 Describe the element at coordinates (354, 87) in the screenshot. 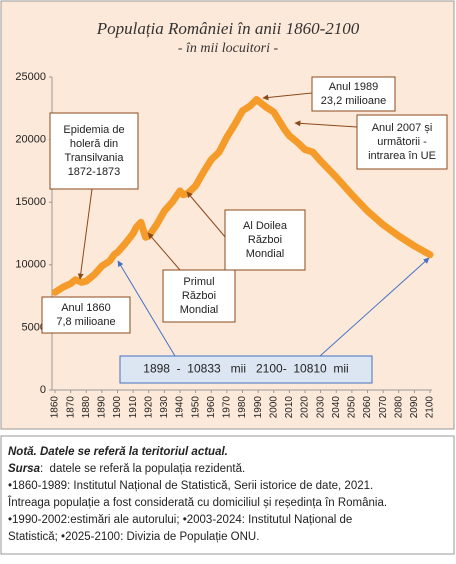

I see `annotation-text: Anul 1989` at that location.